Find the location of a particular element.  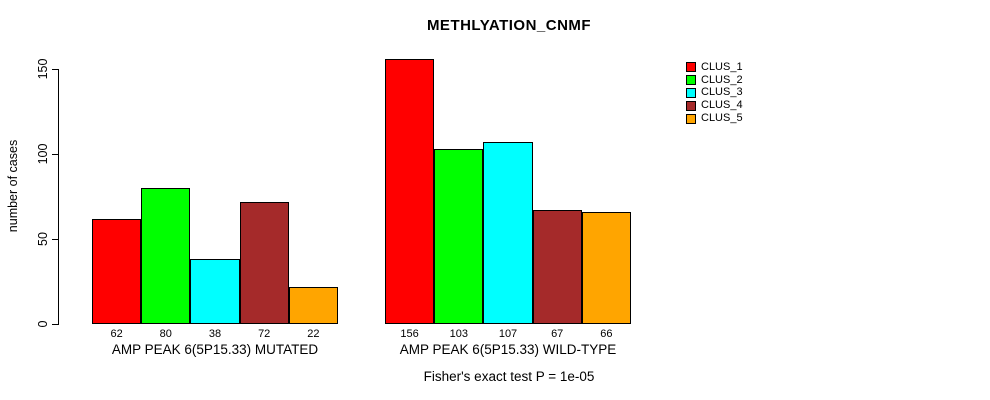

bar-value-label: 66 is located at coordinates (606, 334).